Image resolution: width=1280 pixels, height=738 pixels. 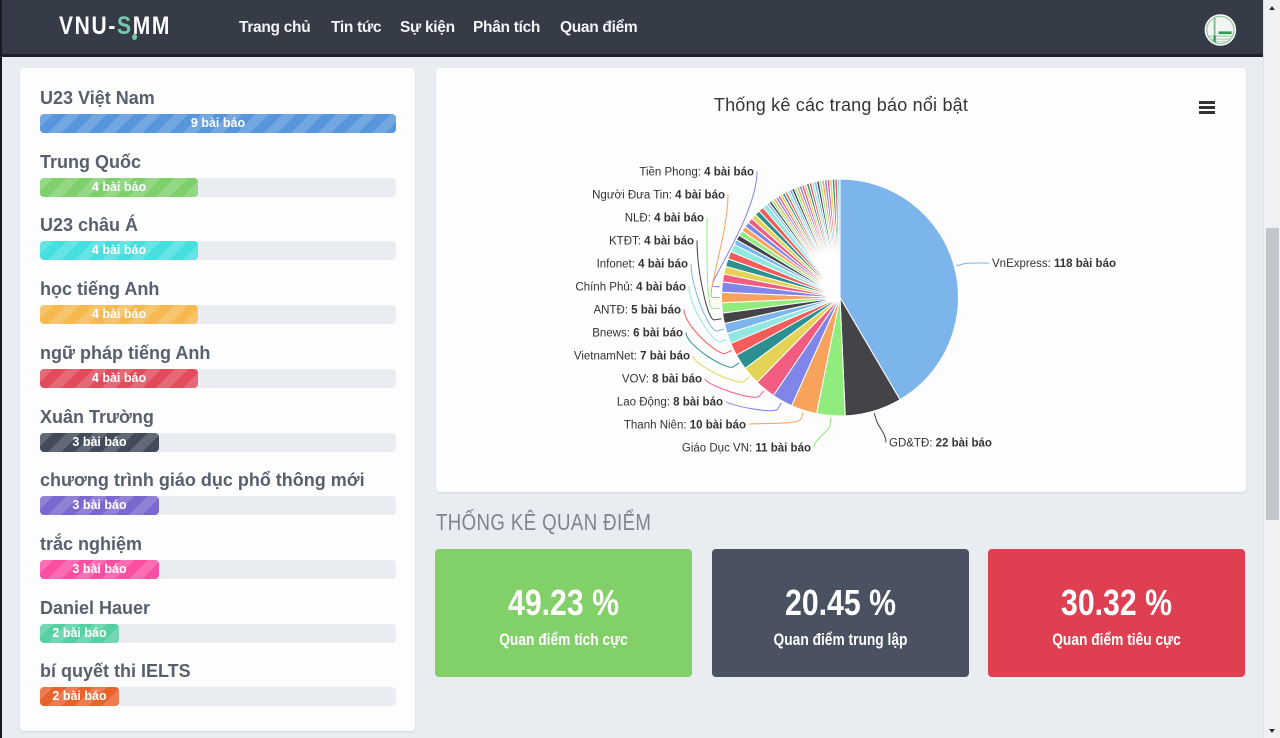 What do you see at coordinates (664, 219) in the screenshot?
I see `svg-text: NLĐ: 4 bài báo` at bounding box center [664, 219].